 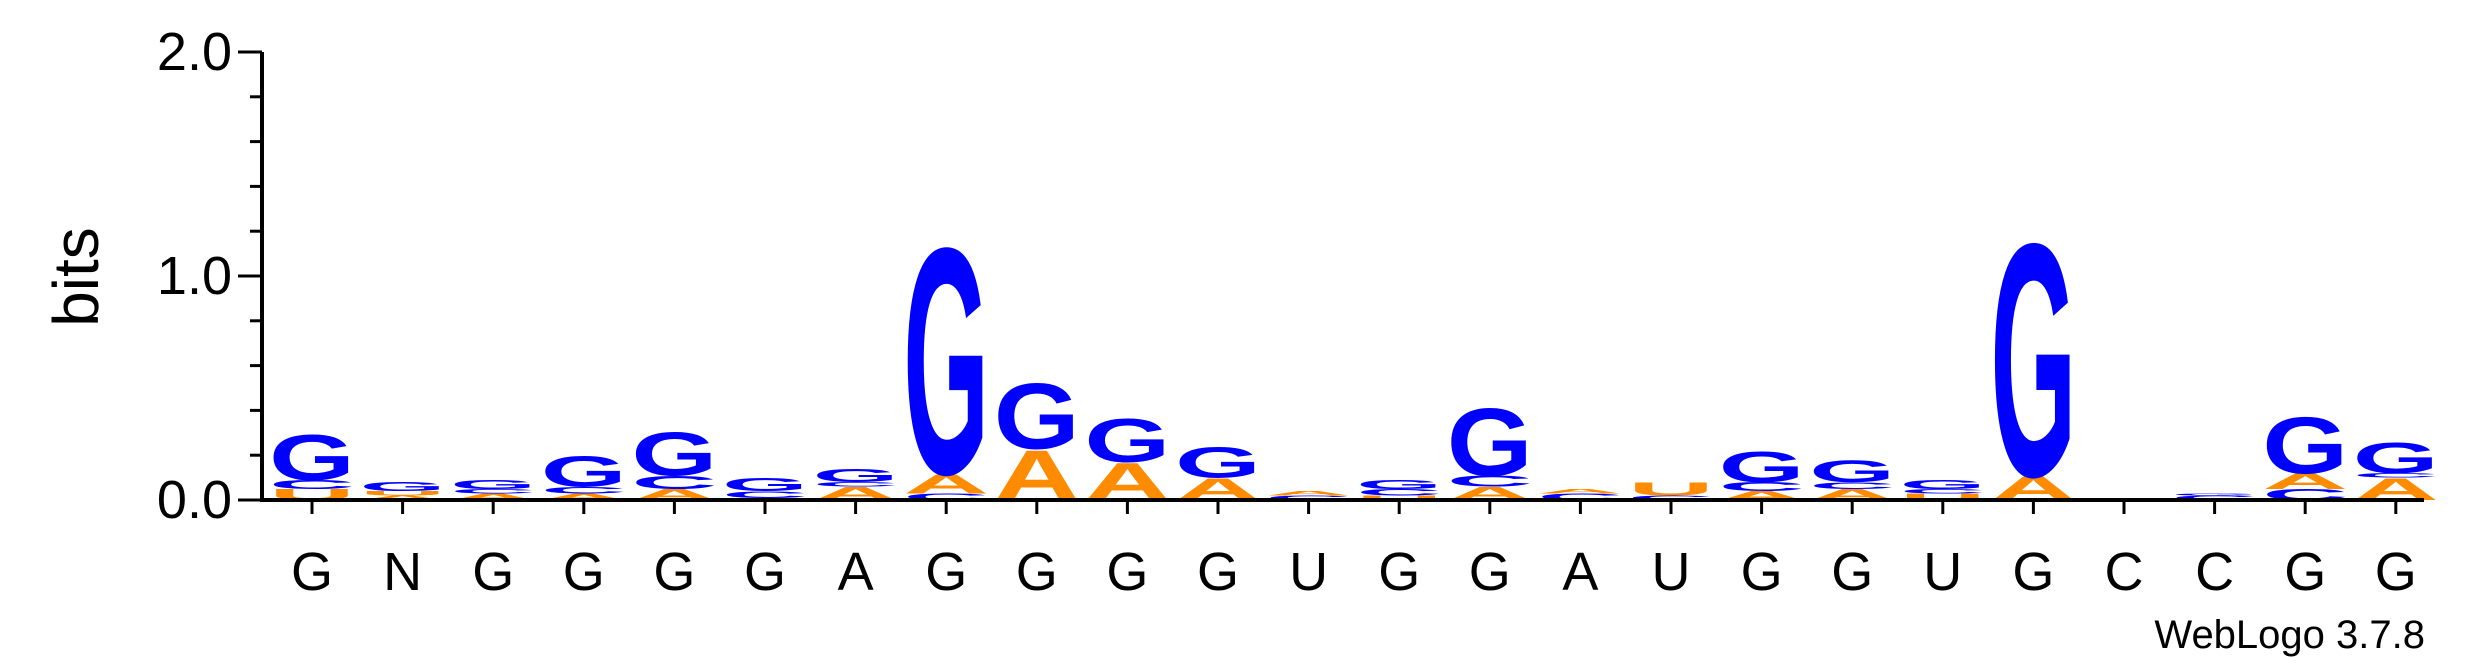 I want to click on logo-column: AUG, so click(x=403, y=491).